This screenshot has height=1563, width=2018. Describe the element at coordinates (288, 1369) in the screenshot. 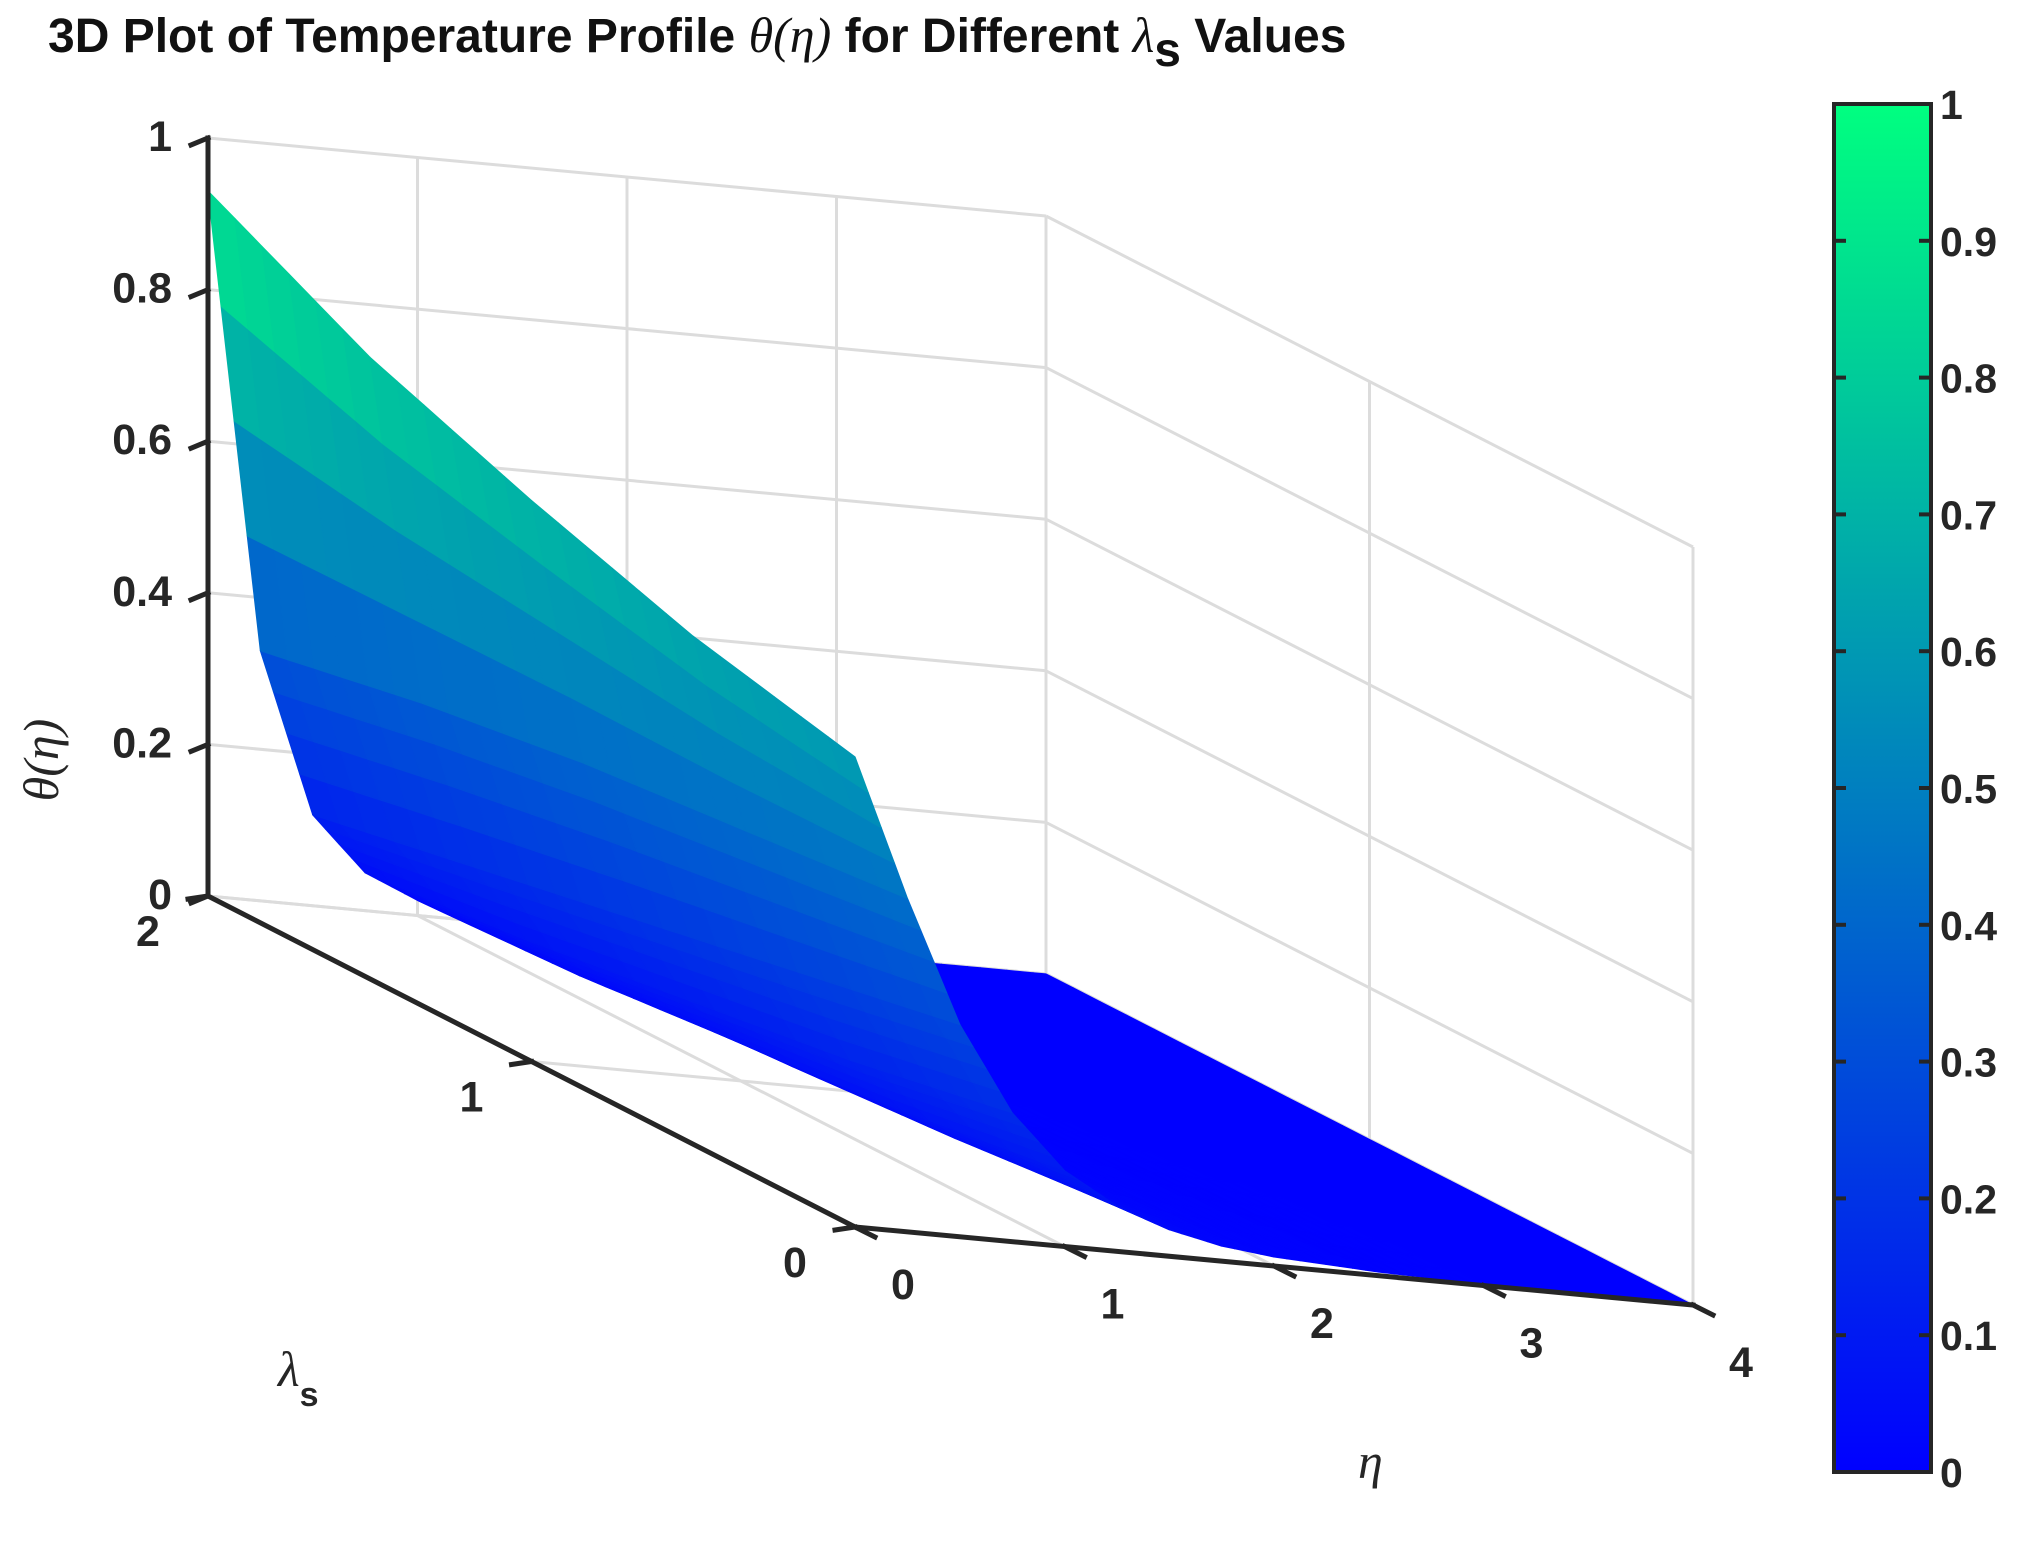

I see `y-axis-label-symbol: λ` at that location.